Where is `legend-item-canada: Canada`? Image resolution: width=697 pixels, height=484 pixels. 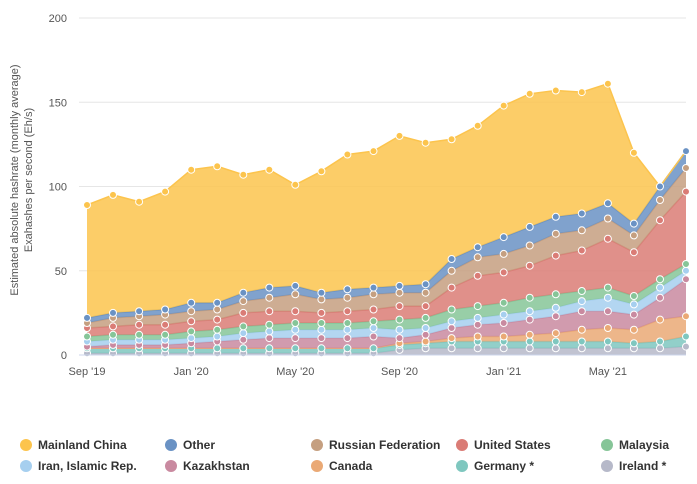
legend-item-canada: Canada is located at coordinates (383, 466).